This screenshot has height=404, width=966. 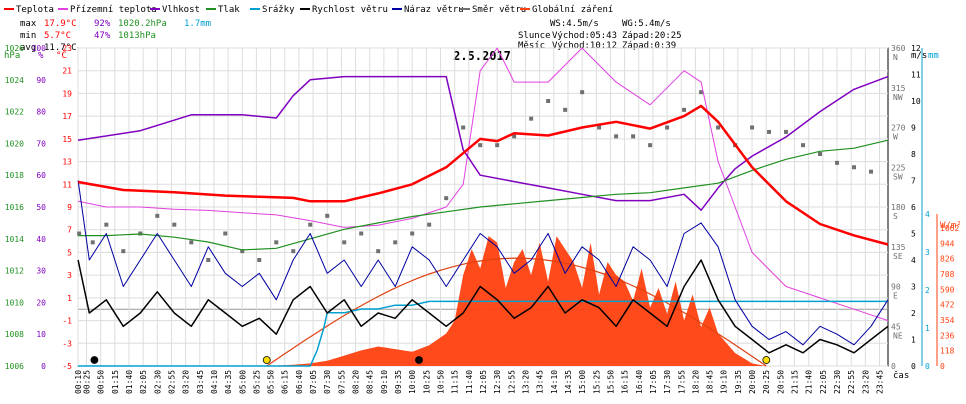 What do you see at coordinates (67, 48) in the screenshot?
I see `c-axis-tick: 23` at bounding box center [67, 48].